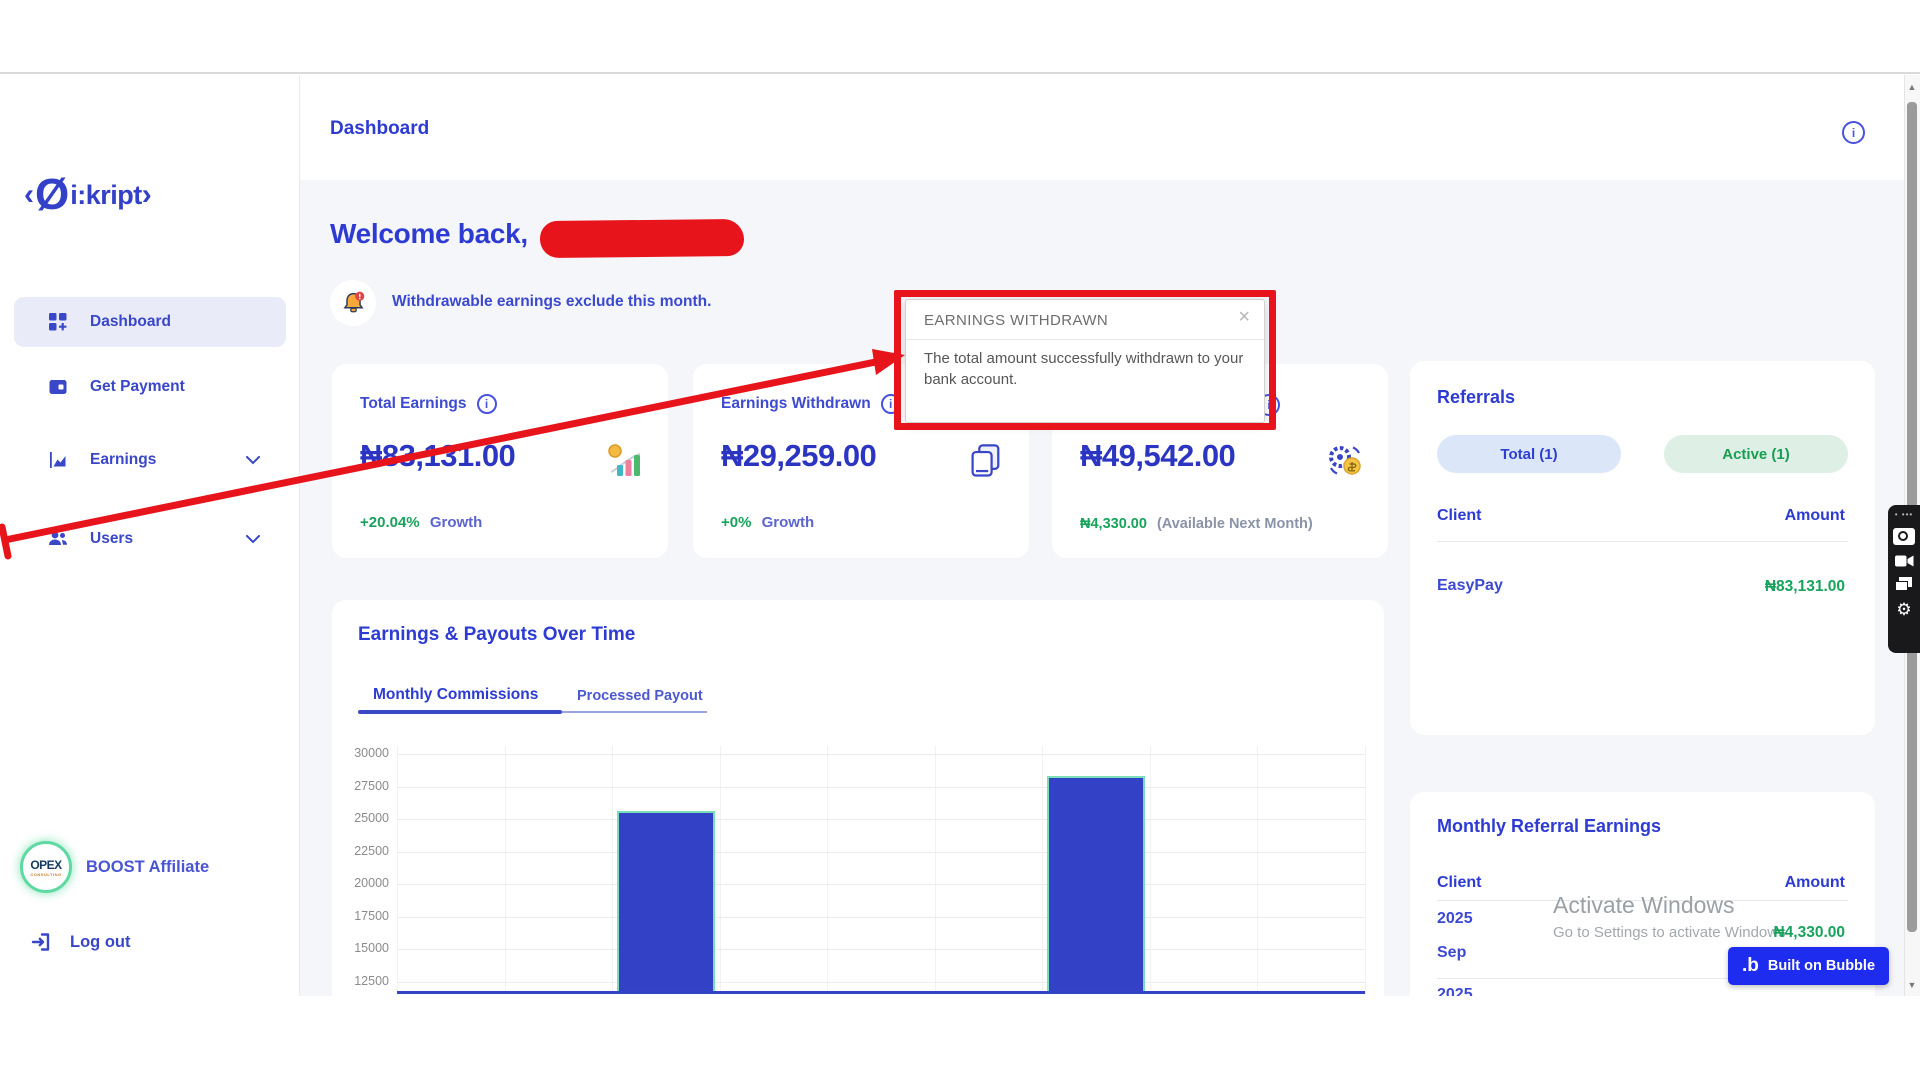 This screenshot has height=1080, width=1920. Describe the element at coordinates (1644, 905) in the screenshot. I see `activate-windows-watermark: Activate Windows` at that location.